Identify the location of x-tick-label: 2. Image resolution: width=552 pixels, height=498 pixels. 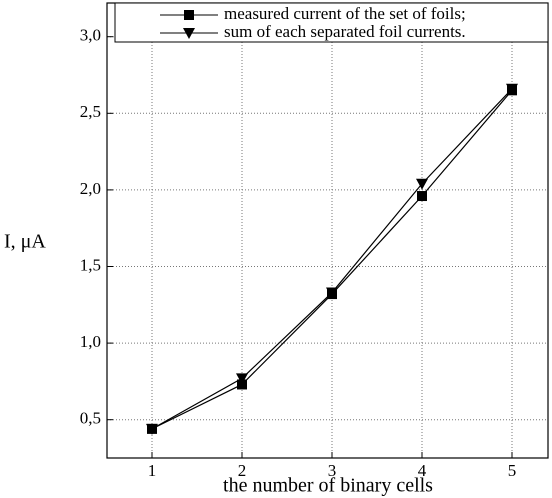
(242, 470).